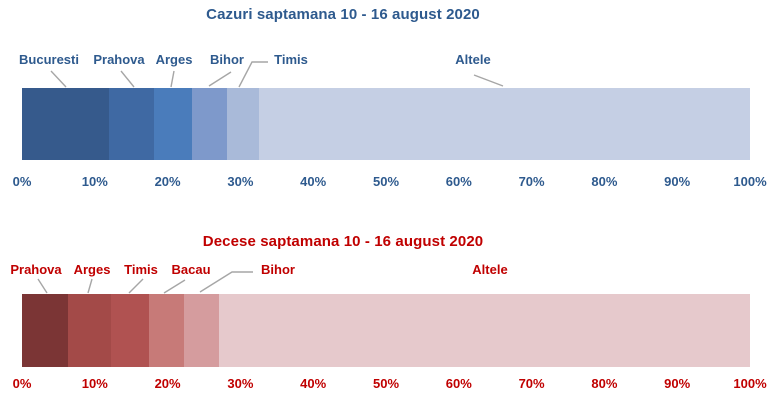 The image size is (778, 404). Describe the element at coordinates (191, 269) in the screenshot. I see `category-label-bacau: Bacau` at that location.